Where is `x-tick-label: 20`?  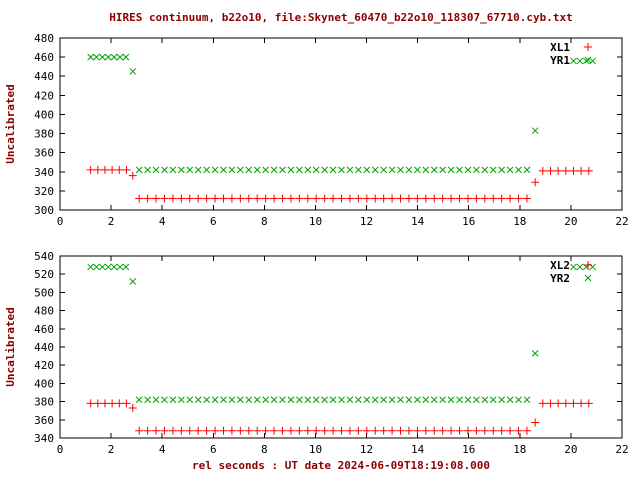
x-tick-label: 20 is located at coordinates (570, 449).